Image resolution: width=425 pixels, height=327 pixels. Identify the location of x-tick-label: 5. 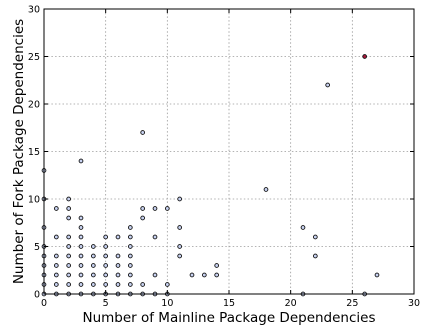
(106, 303).